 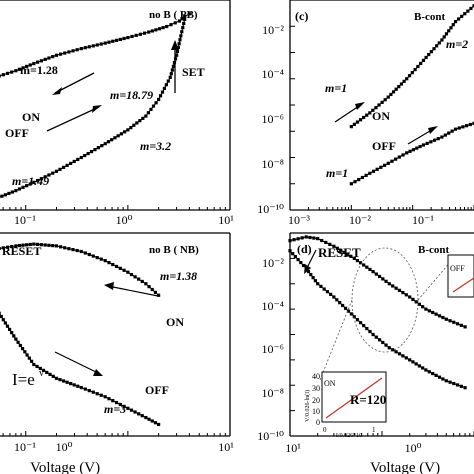 What do you see at coordinates (272, 393) in the screenshot?
I see `ytick-d-3: 10⁻⁸` at bounding box center [272, 393].